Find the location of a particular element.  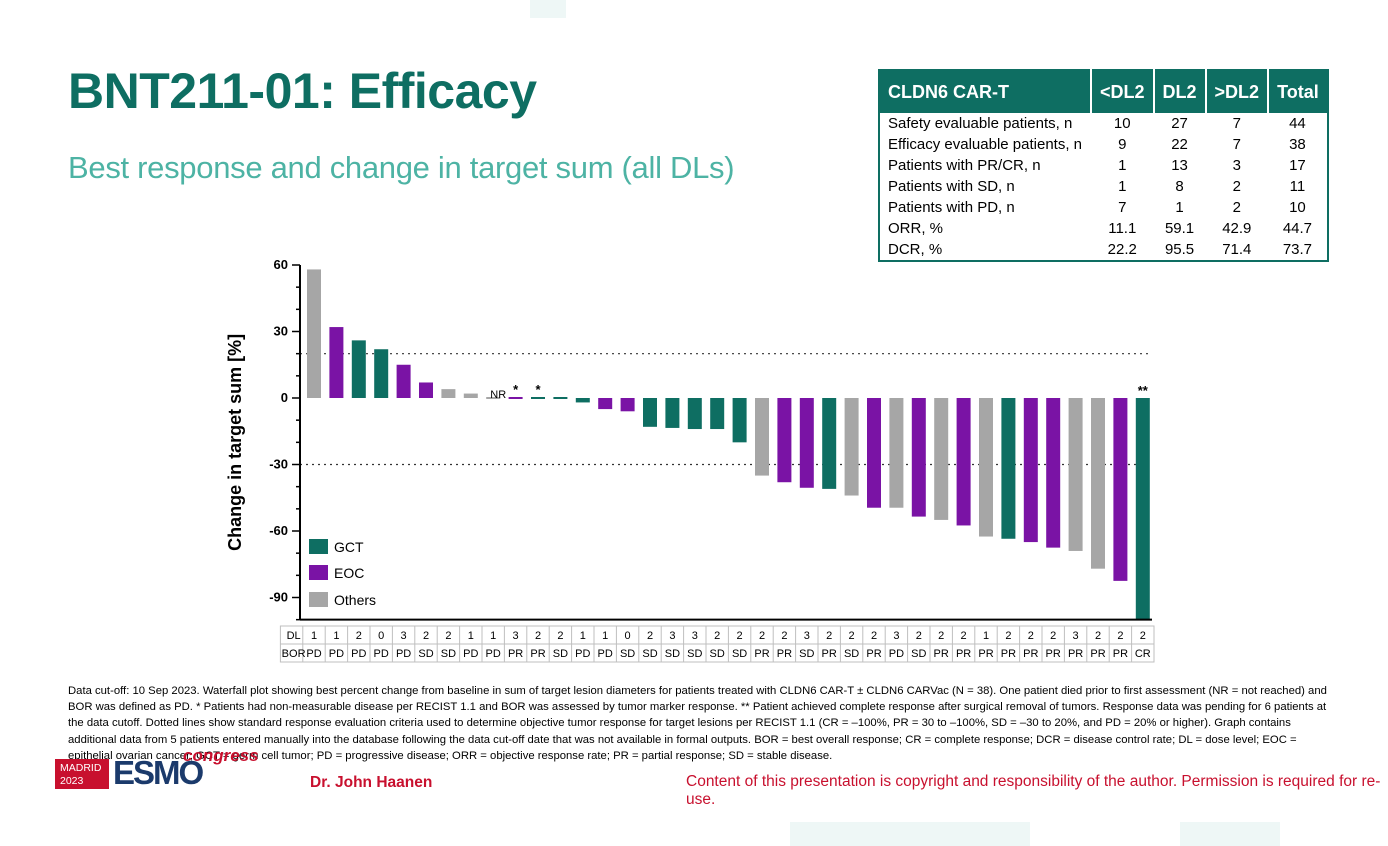

y-tick-label: -90 is located at coordinates (278, 597).